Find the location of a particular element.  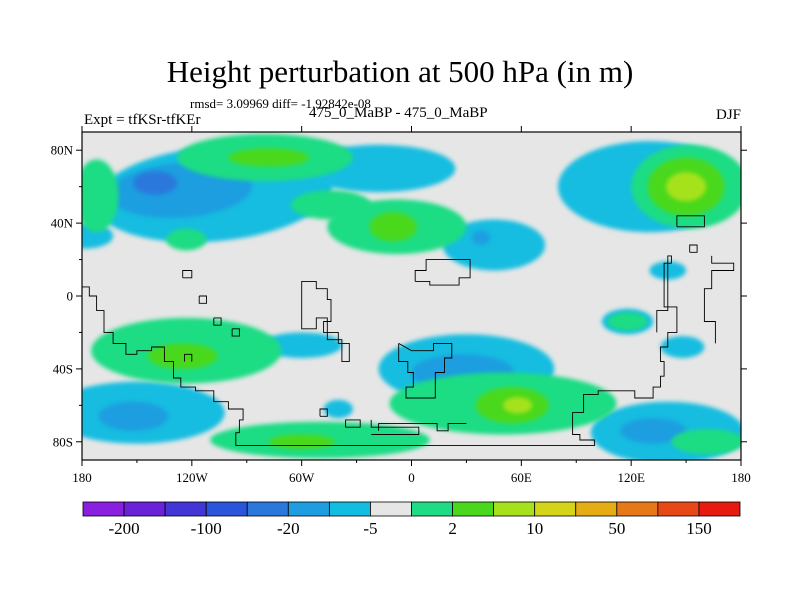

chart-subtitle-rmsd: rmsd= 3.09969 diff= -1.92842e-08 is located at coordinates (280, 103).